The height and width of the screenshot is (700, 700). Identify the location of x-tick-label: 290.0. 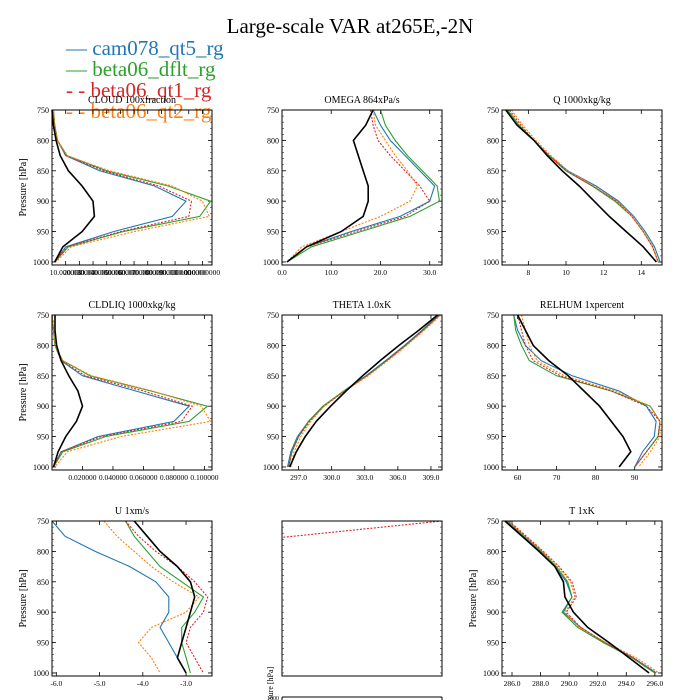
(569, 683).